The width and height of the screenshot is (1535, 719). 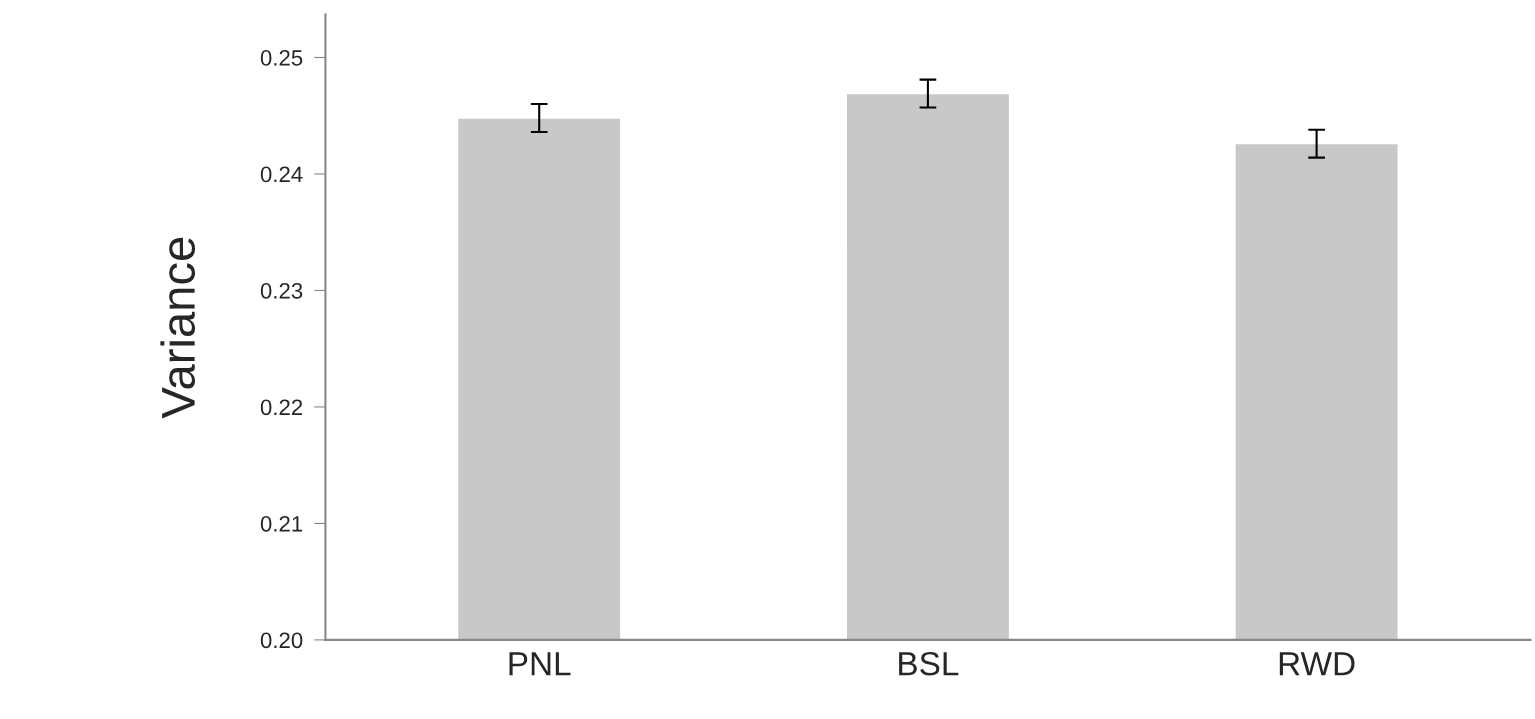 What do you see at coordinates (281, 523) in the screenshot?
I see `y-tick-label: 0.21` at bounding box center [281, 523].